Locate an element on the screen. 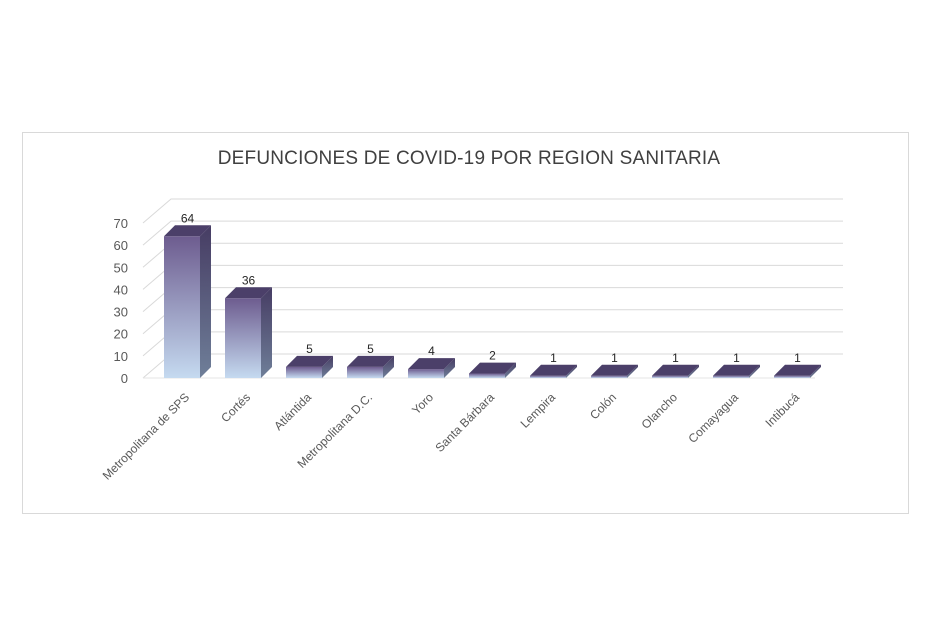  x-tick-label: Yoro is located at coordinates (422, 403).